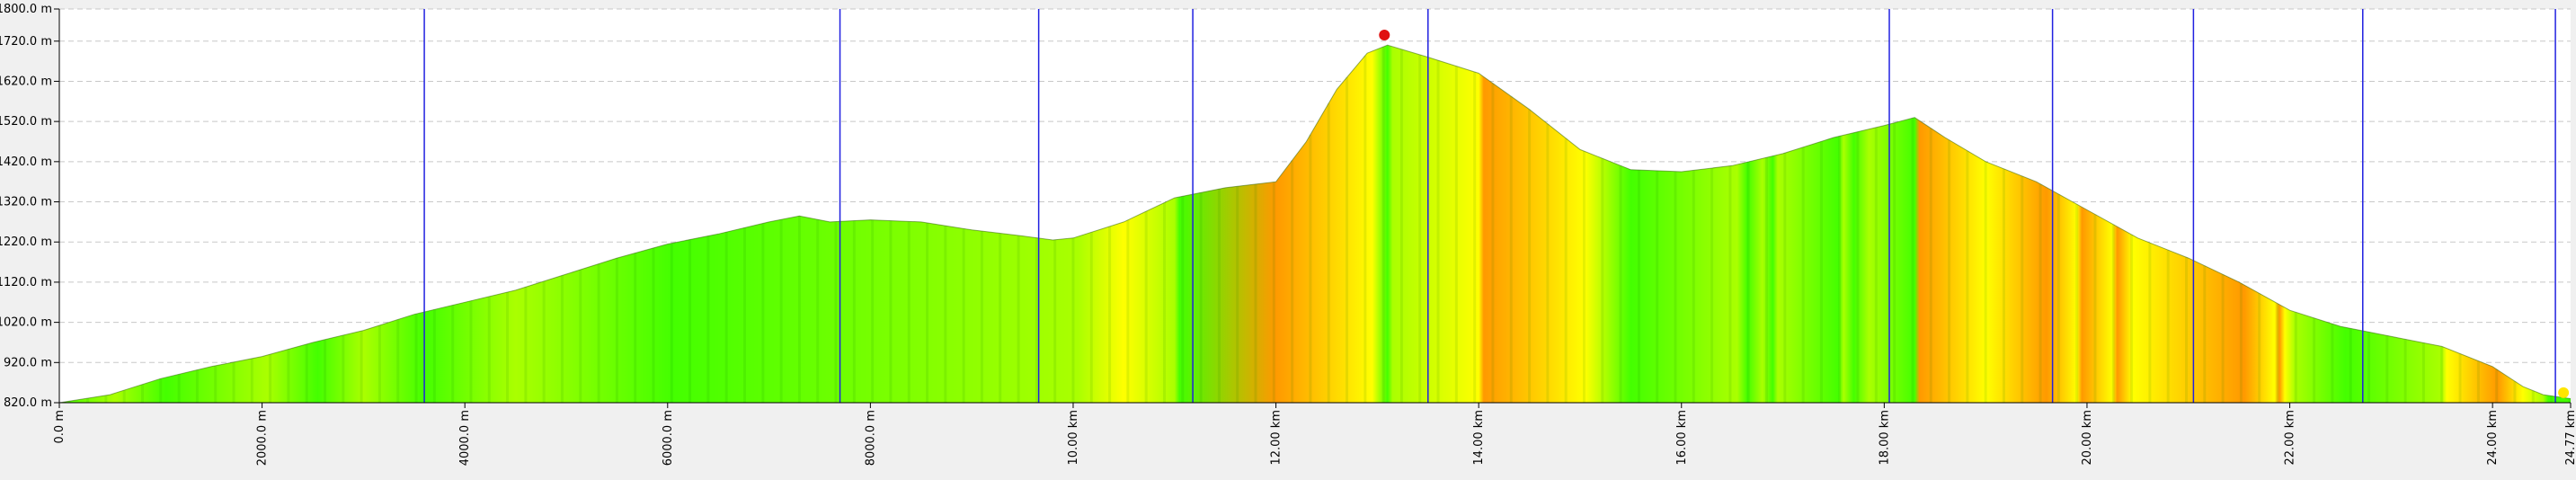 The image size is (2576, 480). I want to click on y-tick-label: 1220.0 m, so click(26, 242).